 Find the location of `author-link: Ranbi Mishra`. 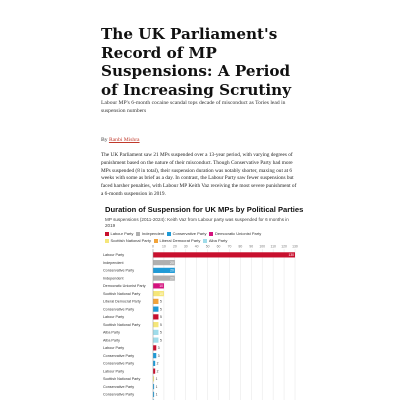

author-link: Ranbi Mishra is located at coordinates (124, 140).